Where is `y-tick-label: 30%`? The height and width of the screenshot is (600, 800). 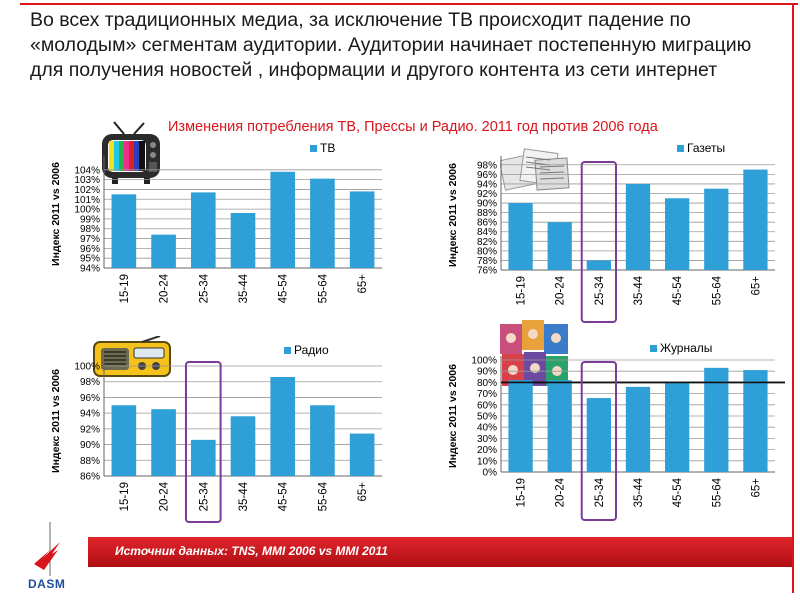 y-tick-label: 30% is located at coordinates (487, 439).